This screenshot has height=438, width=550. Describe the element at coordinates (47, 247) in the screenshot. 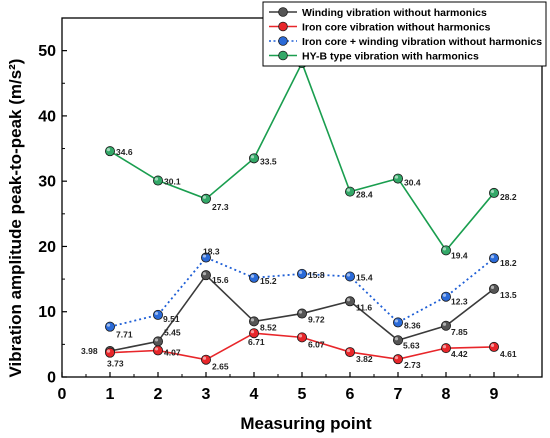

I see `y-tick-label: 20` at that location.